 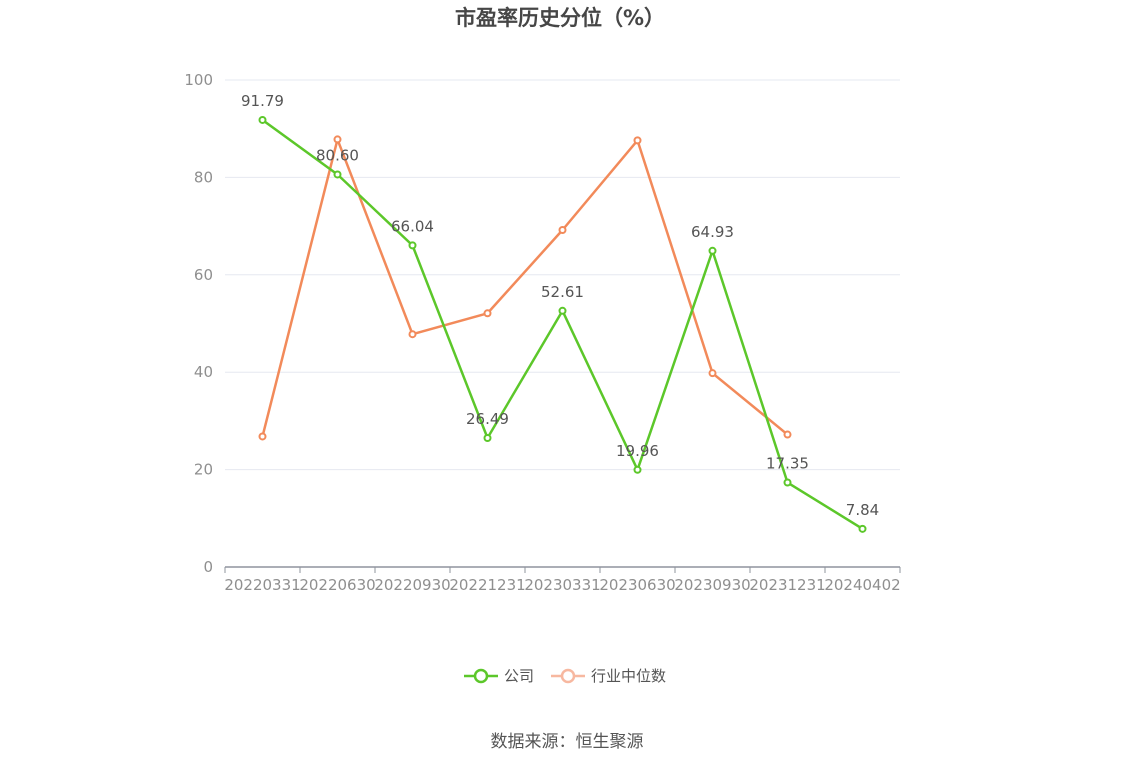 I want to click on x-tick-label: 20231231, so click(x=787, y=585).